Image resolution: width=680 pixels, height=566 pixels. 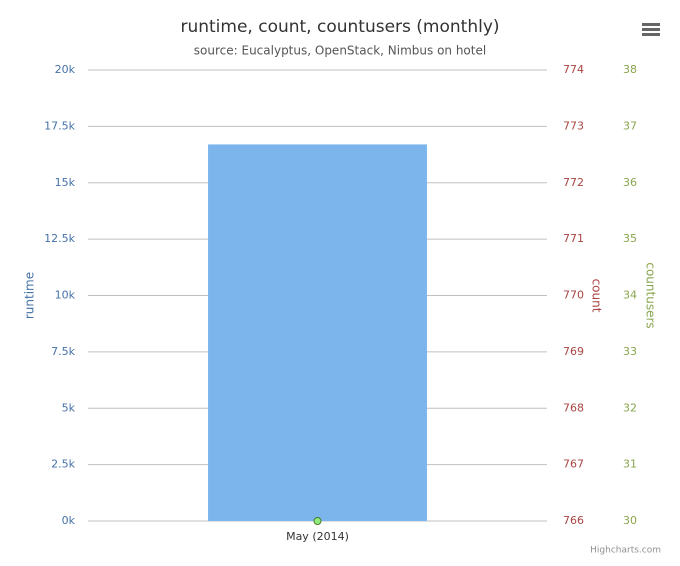 I want to click on tick-label: 37, so click(x=630, y=125).